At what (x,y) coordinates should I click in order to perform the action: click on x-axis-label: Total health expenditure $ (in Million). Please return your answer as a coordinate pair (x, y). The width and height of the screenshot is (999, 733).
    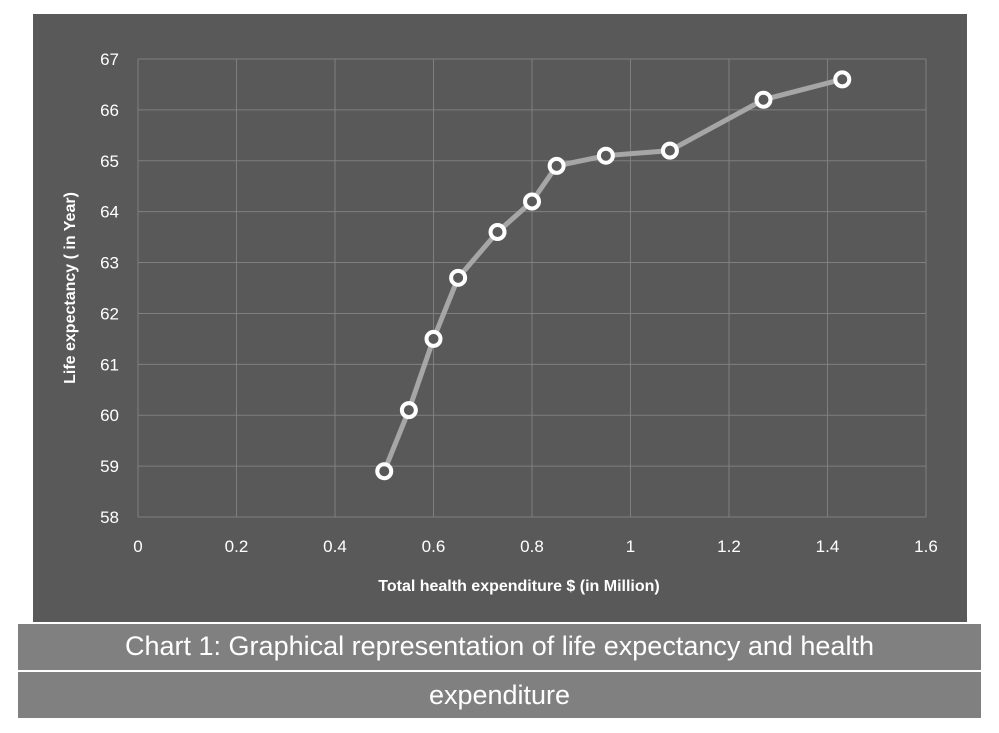
    Looking at the image, I should click on (519, 586).